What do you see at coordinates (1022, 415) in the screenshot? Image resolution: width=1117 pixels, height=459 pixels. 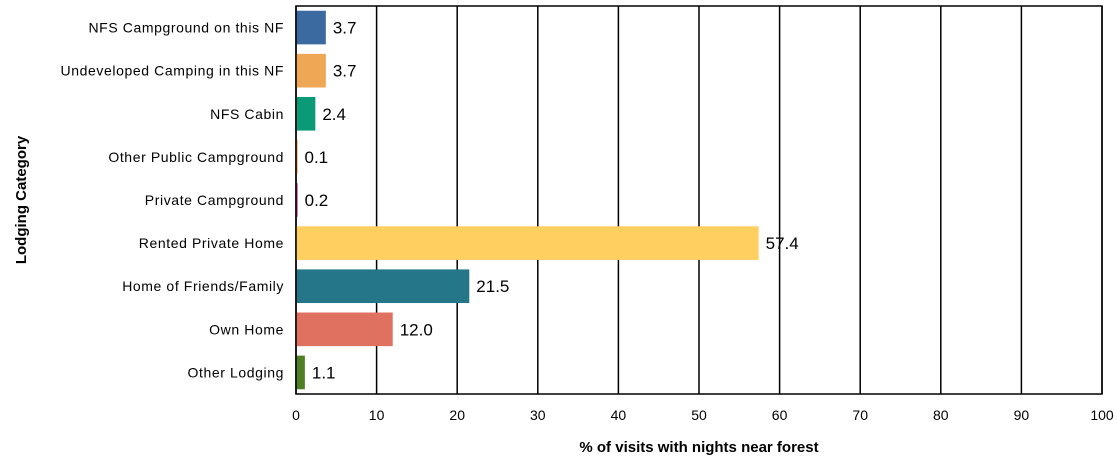 I see `x-tick-label: 90` at bounding box center [1022, 415].